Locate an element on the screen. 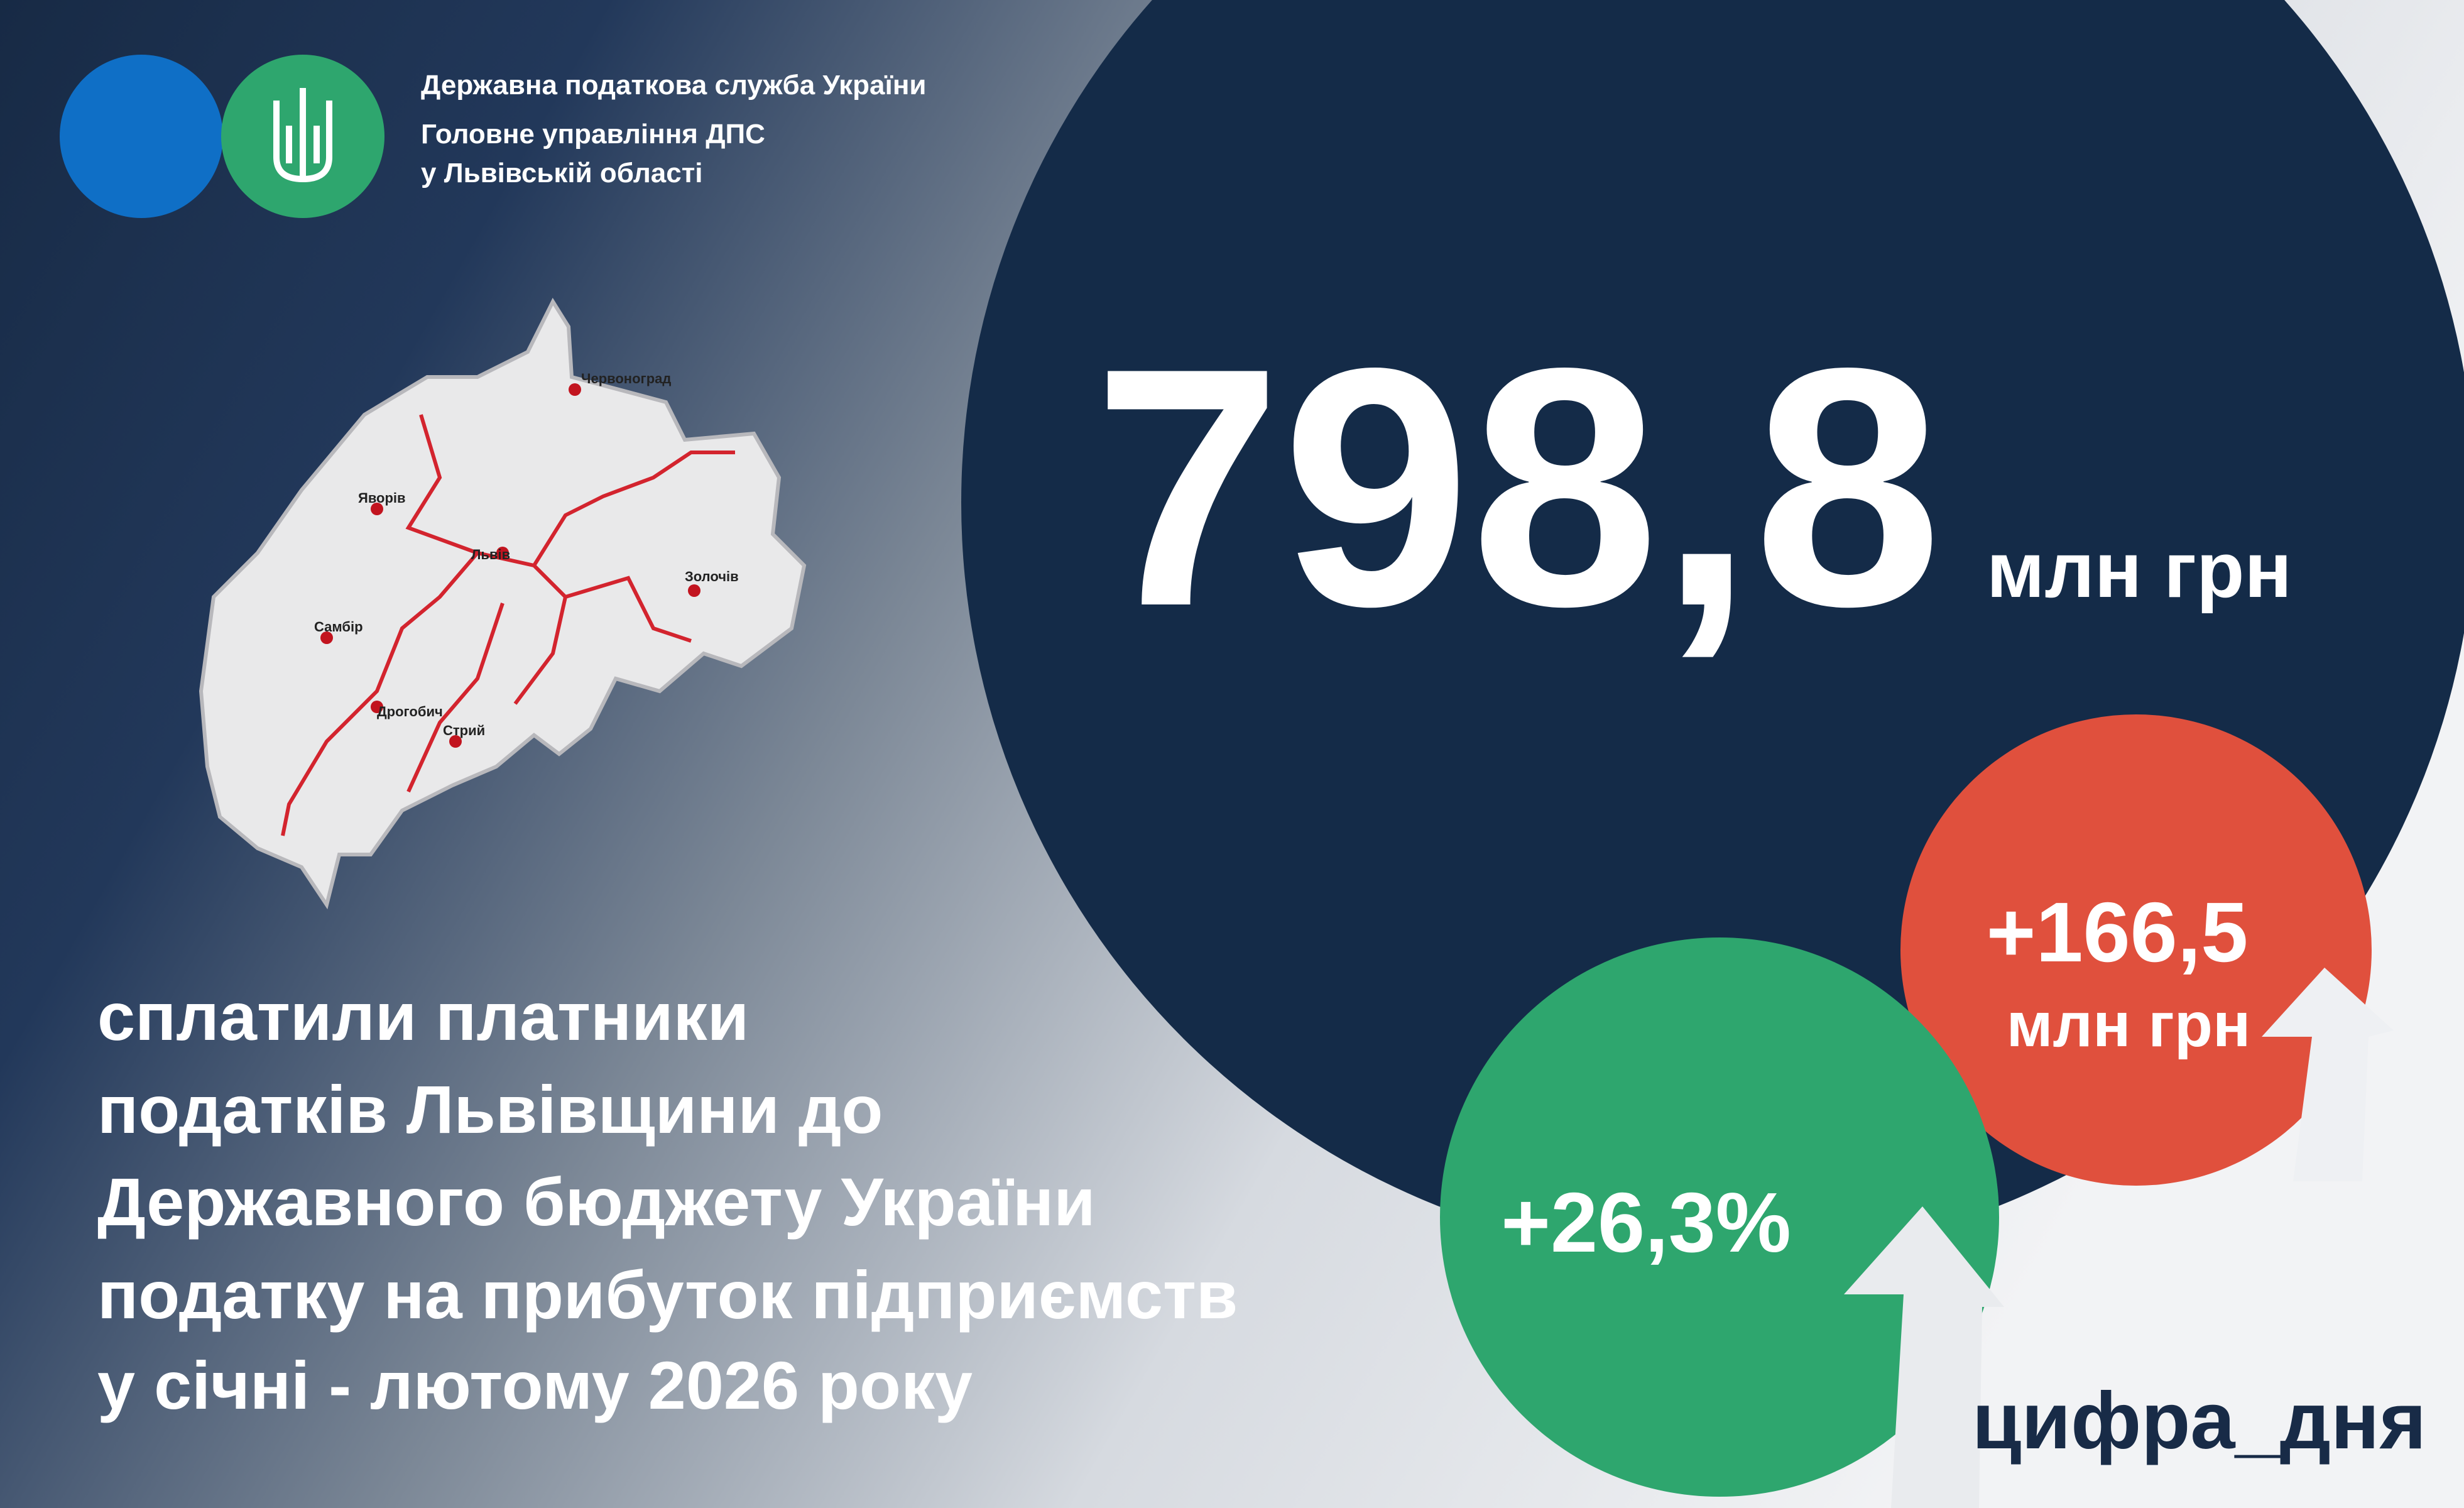 This screenshot has width=2464, height=1508. trident is located at coordinates (303, 135).